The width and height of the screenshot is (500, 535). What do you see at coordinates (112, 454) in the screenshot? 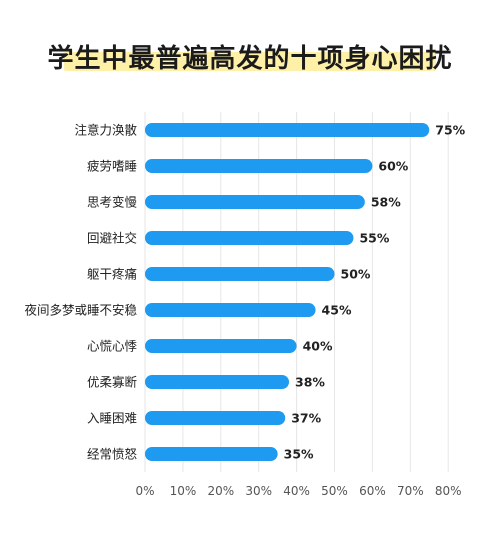
I see `category-label: 经常愤怒` at bounding box center [112, 454].